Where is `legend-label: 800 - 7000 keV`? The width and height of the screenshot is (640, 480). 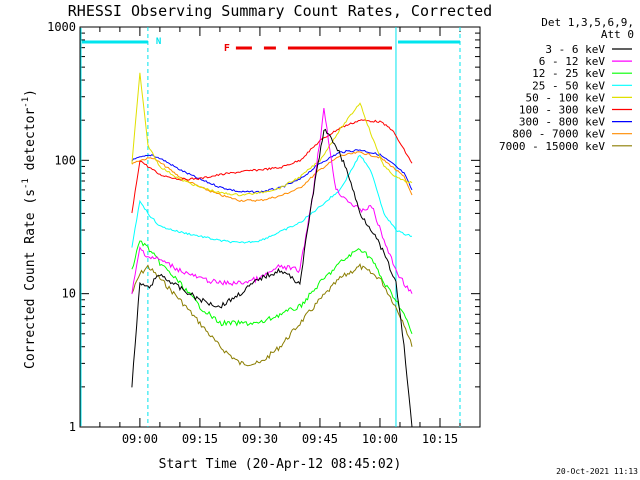
legend-label: 800 - 7000 keV is located at coordinates (558, 134).